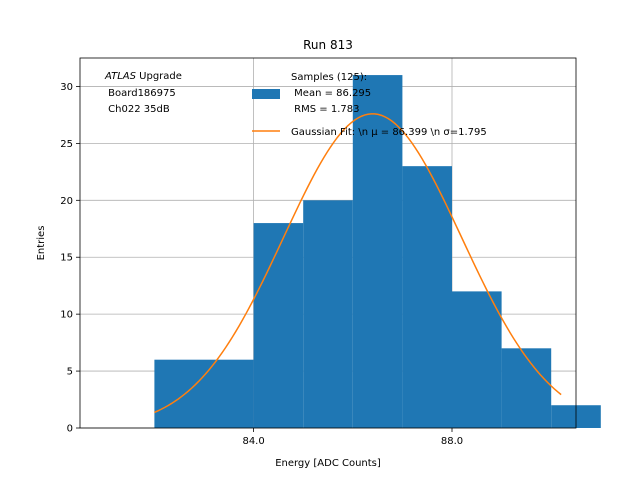  Describe the element at coordinates (266, 94) in the screenshot. I see `legend-samples-swatch` at that location.